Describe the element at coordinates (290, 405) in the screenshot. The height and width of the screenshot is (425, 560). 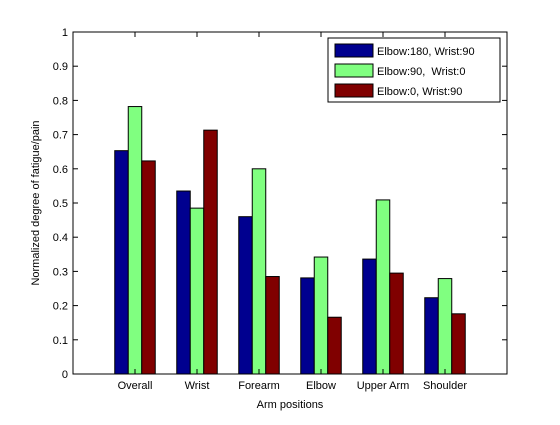
I see `x-axis-label: Arm positions` at that location.